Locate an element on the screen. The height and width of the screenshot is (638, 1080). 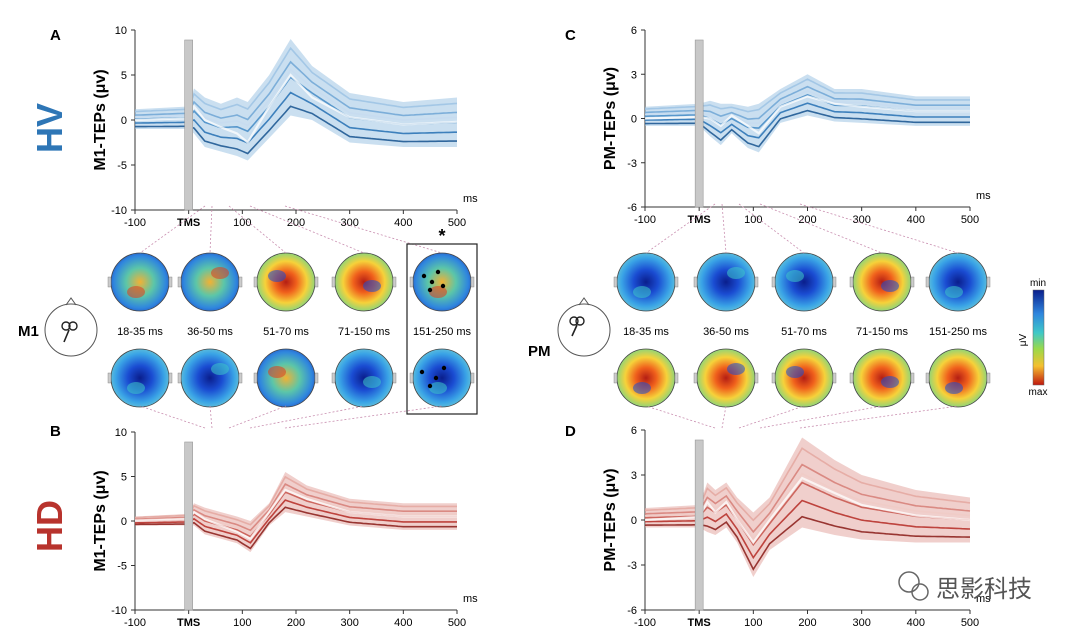
significance-box is located at coordinates (442, 329).